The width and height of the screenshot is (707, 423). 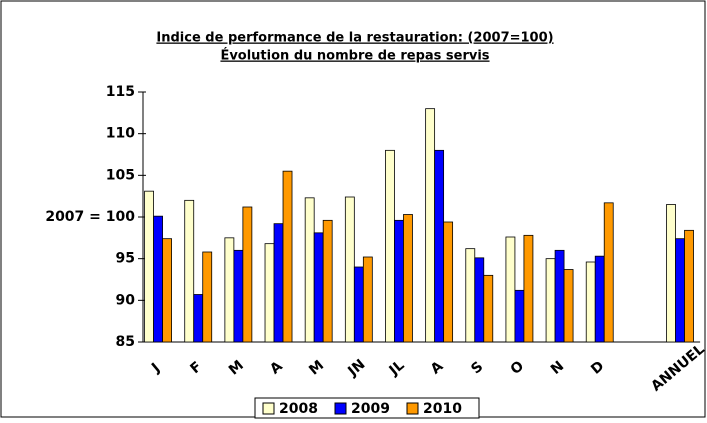 What do you see at coordinates (120, 134) in the screenshot?
I see `y-tick-label: 110` at bounding box center [120, 134].